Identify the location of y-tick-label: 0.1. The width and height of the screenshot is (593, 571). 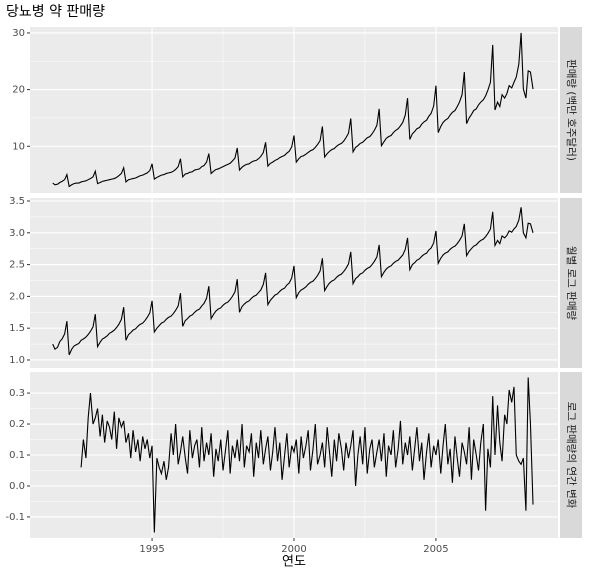
(17, 455).